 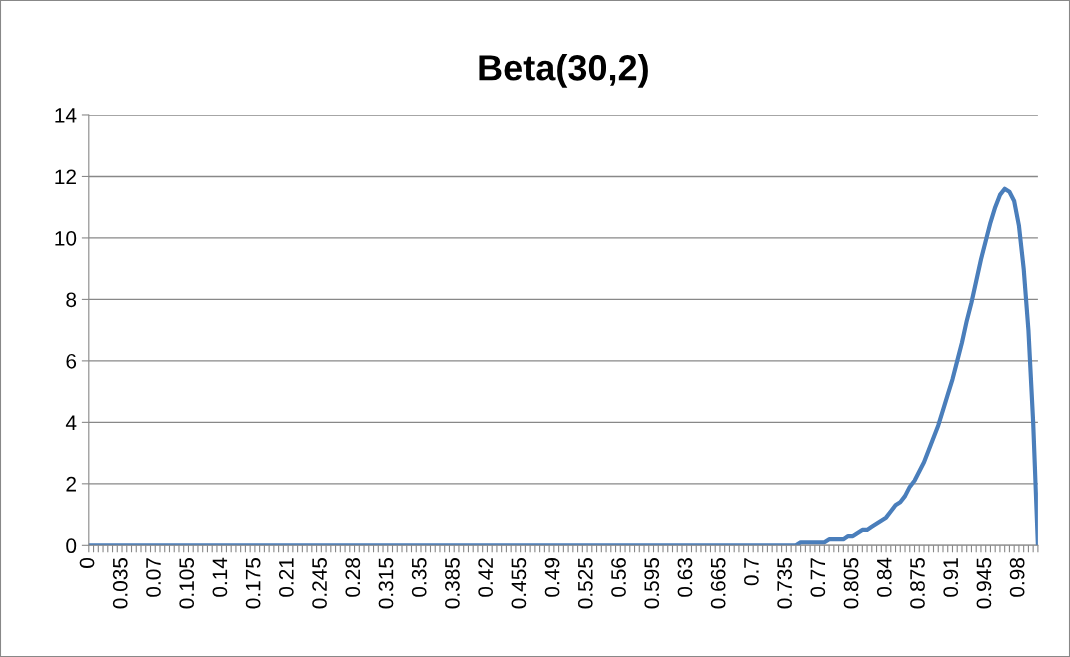 What do you see at coordinates (552, 577) in the screenshot?
I see `x-tick-label: 0.49` at bounding box center [552, 577].